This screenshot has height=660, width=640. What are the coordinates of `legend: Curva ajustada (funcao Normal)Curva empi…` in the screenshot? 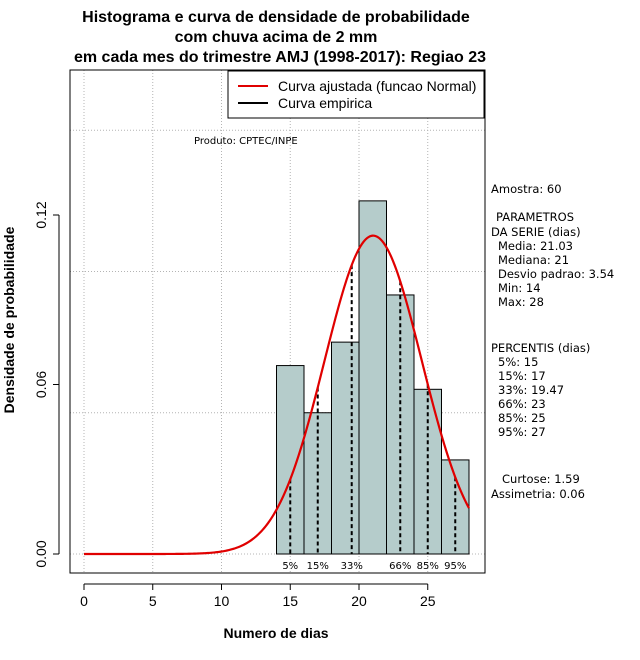 It's located at (356, 94).